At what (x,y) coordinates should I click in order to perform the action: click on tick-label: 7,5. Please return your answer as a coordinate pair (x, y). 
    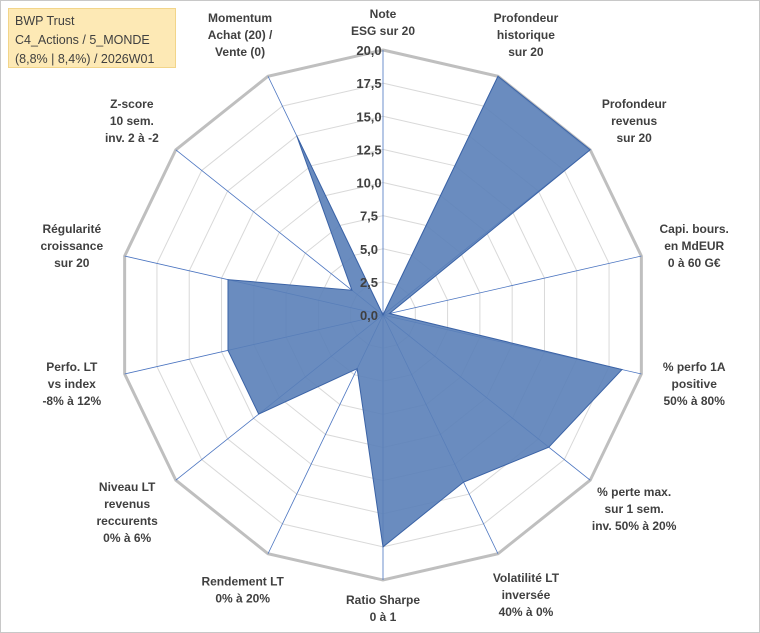
    Looking at the image, I should click on (369, 216).